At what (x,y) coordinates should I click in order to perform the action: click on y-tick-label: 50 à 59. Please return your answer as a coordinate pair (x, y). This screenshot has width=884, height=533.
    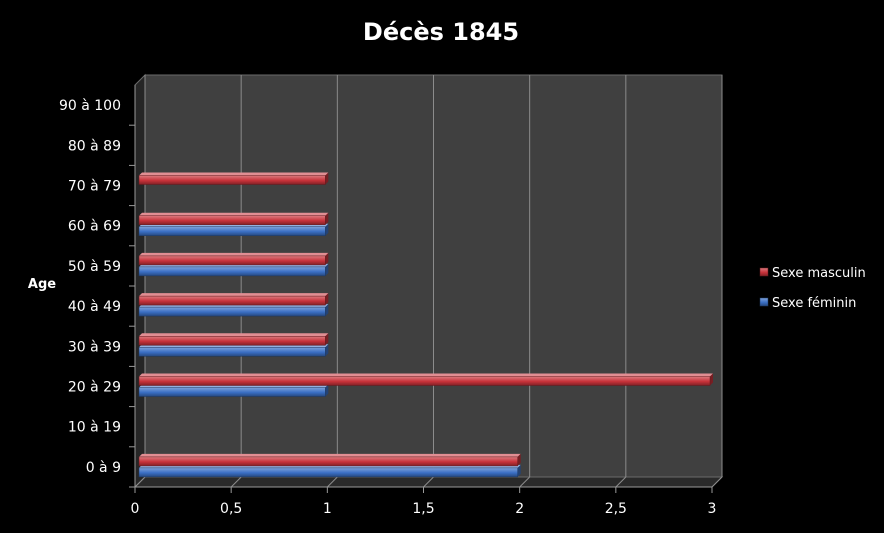
    Looking at the image, I should click on (94, 267).